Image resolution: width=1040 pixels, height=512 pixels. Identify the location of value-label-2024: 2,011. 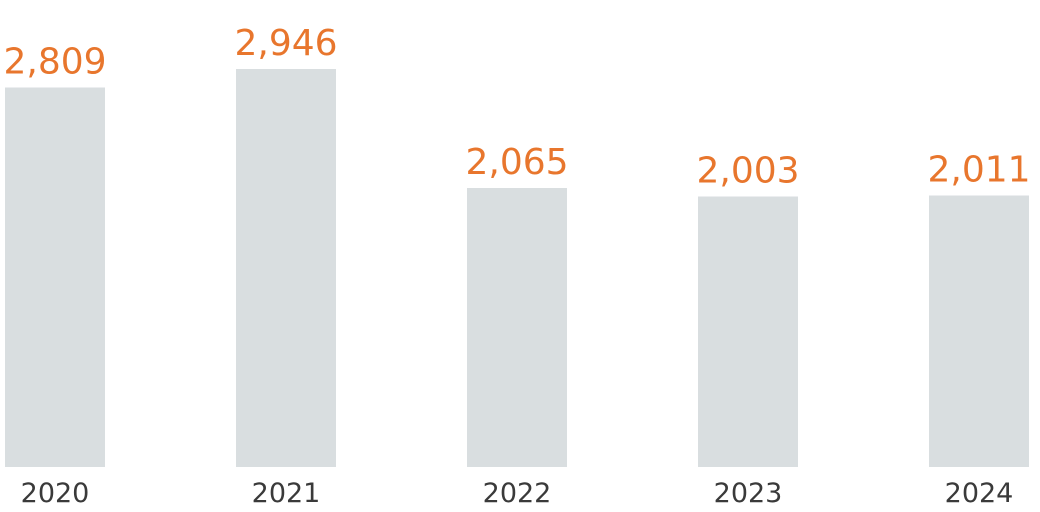
(978, 169).